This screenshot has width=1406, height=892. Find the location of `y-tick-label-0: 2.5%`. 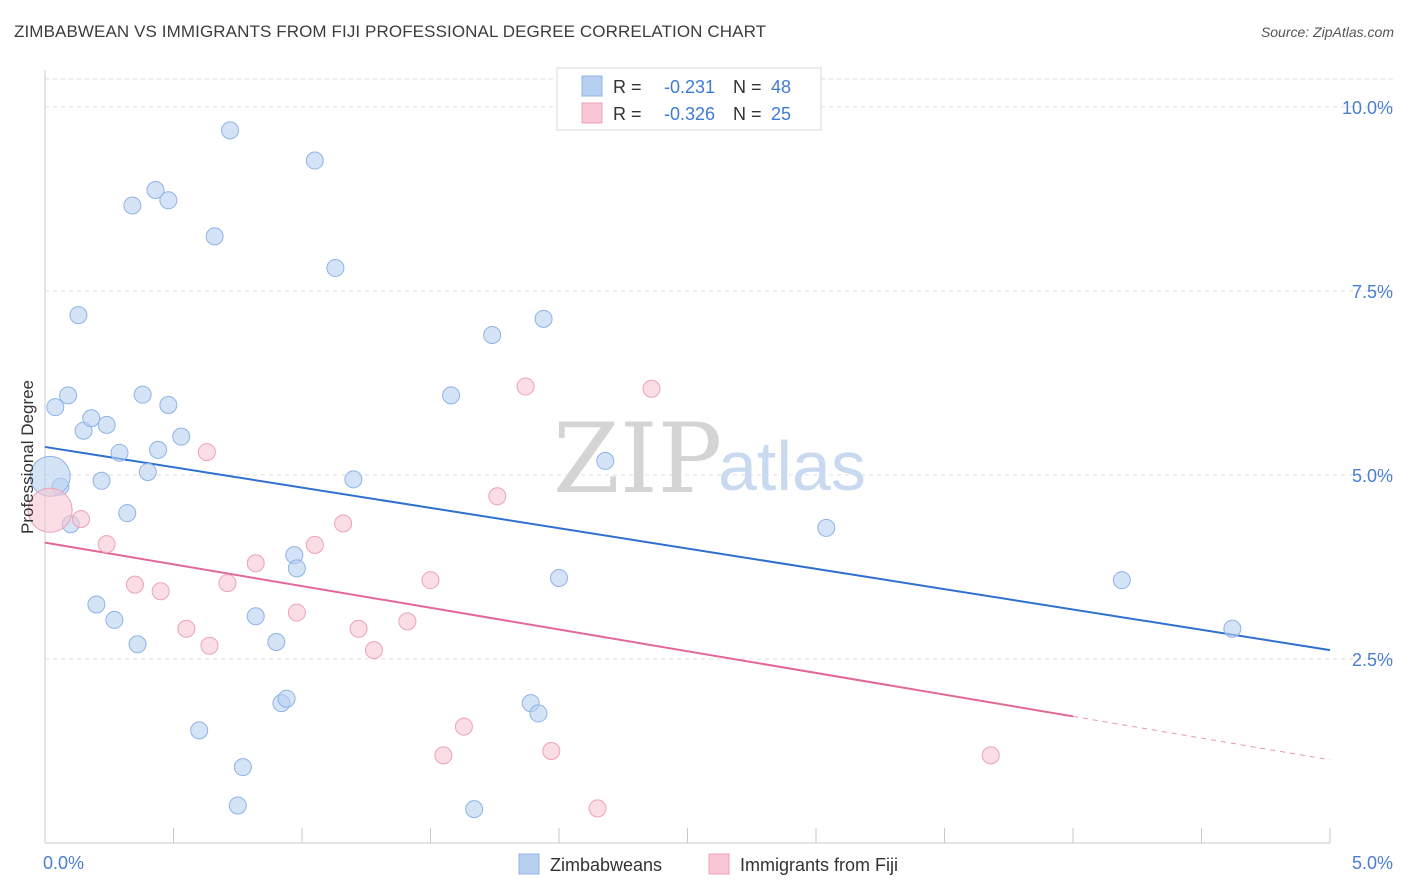

y-tick-label-0: 2.5% is located at coordinates (1372, 660).